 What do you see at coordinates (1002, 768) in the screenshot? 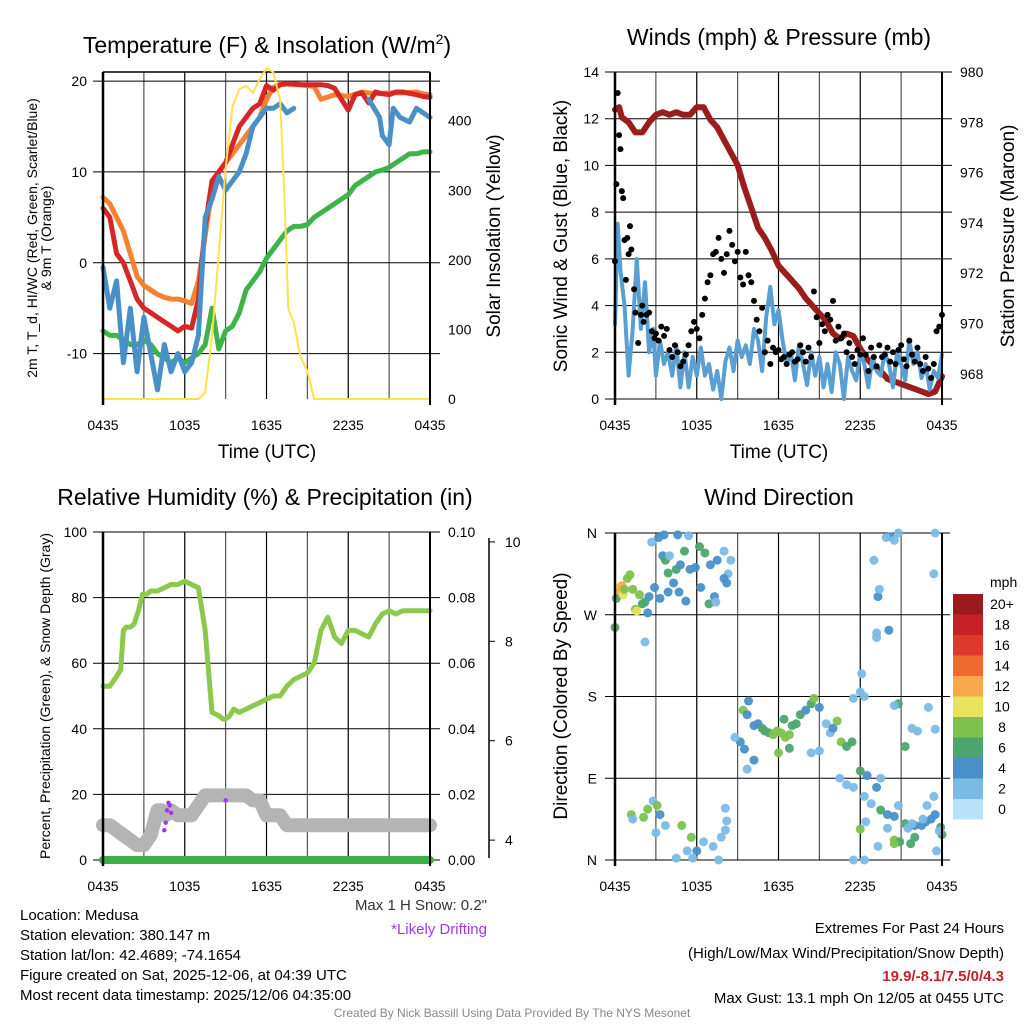
I see `colorbar-label: 4` at bounding box center [1002, 768].